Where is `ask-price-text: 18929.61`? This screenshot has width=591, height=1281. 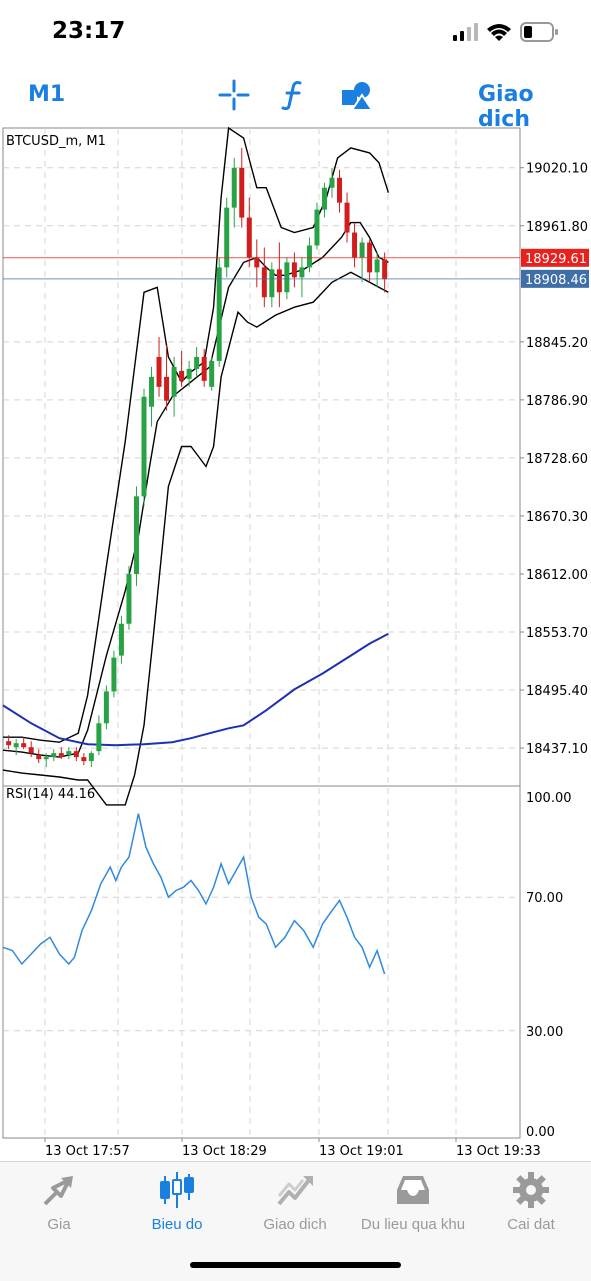
ask-price-text: 18929.61 is located at coordinates (556, 259).